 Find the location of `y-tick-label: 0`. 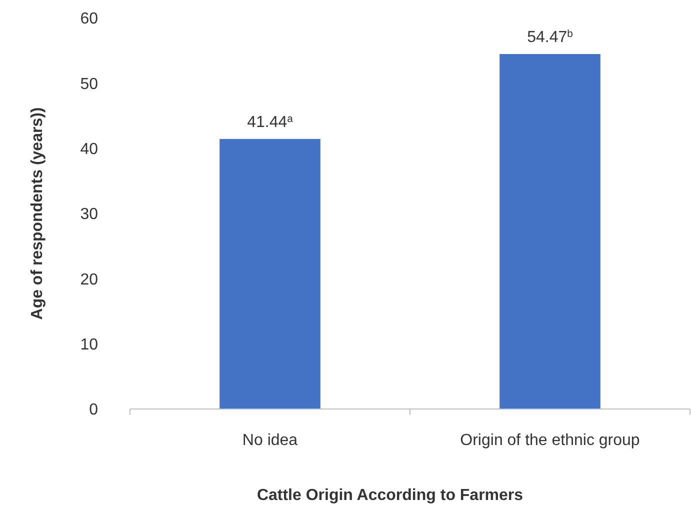

y-tick-label: 0 is located at coordinates (93, 410).